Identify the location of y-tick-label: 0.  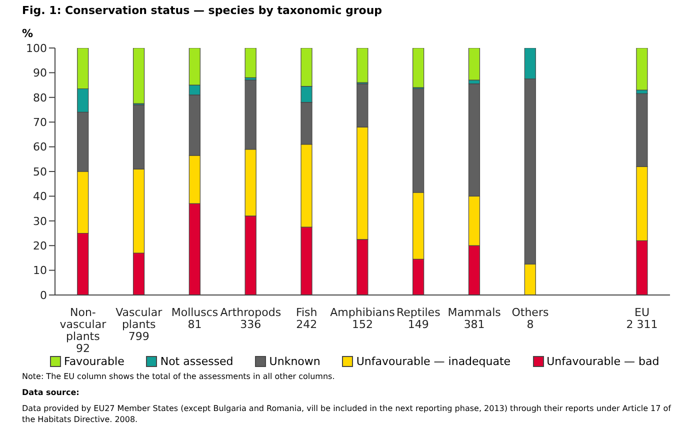
(43, 295).